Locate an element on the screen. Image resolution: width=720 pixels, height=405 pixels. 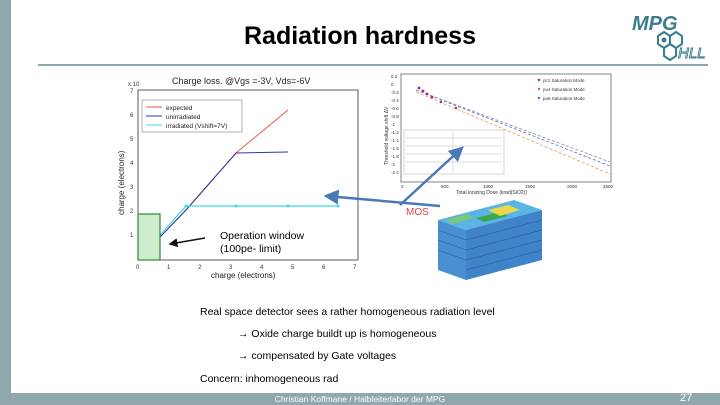
svg-text: -1.8 is located at coordinates (395, 156).